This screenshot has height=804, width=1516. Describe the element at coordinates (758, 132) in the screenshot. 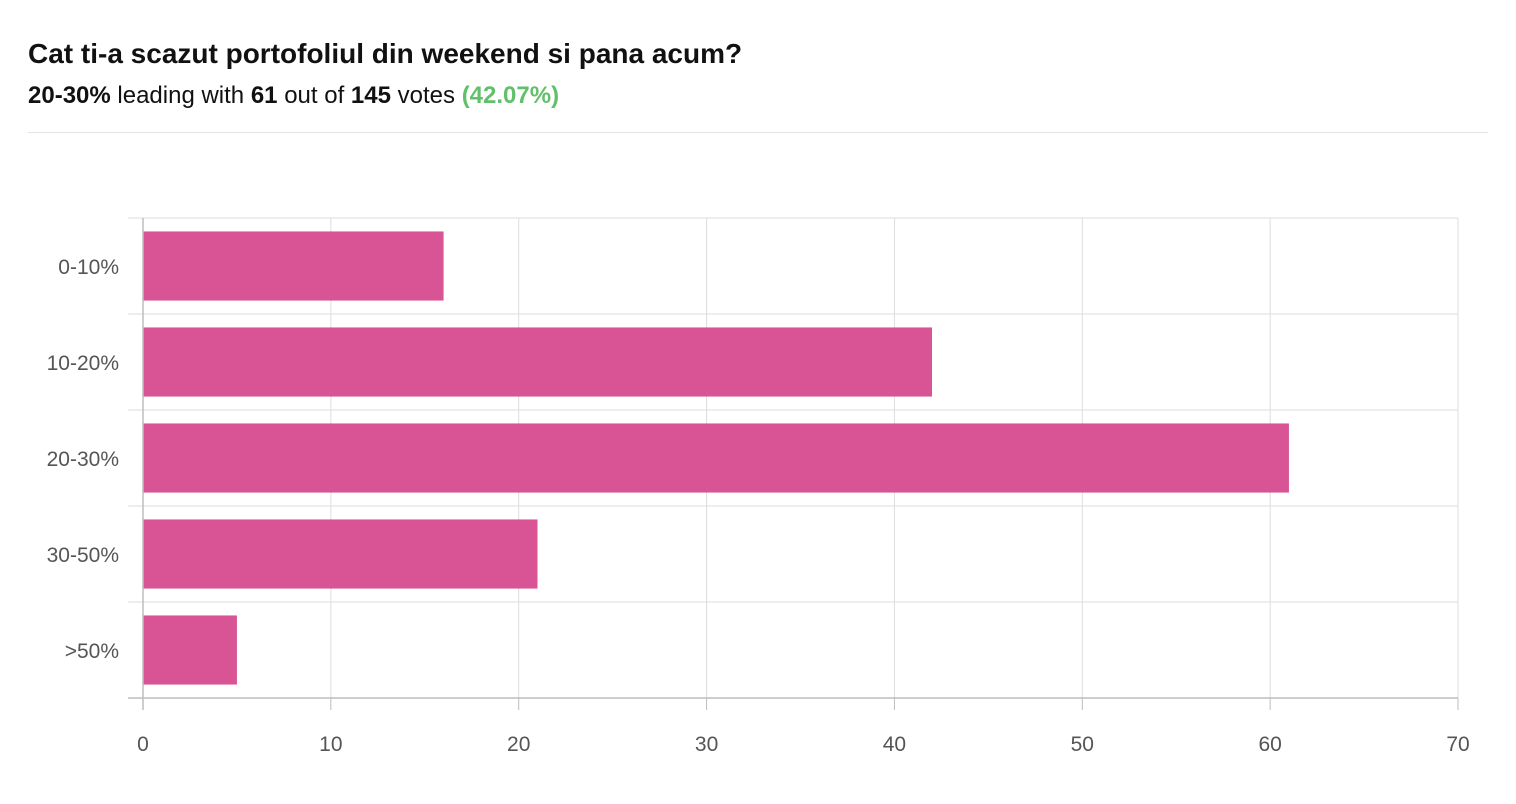

I see `header-divider` at that location.